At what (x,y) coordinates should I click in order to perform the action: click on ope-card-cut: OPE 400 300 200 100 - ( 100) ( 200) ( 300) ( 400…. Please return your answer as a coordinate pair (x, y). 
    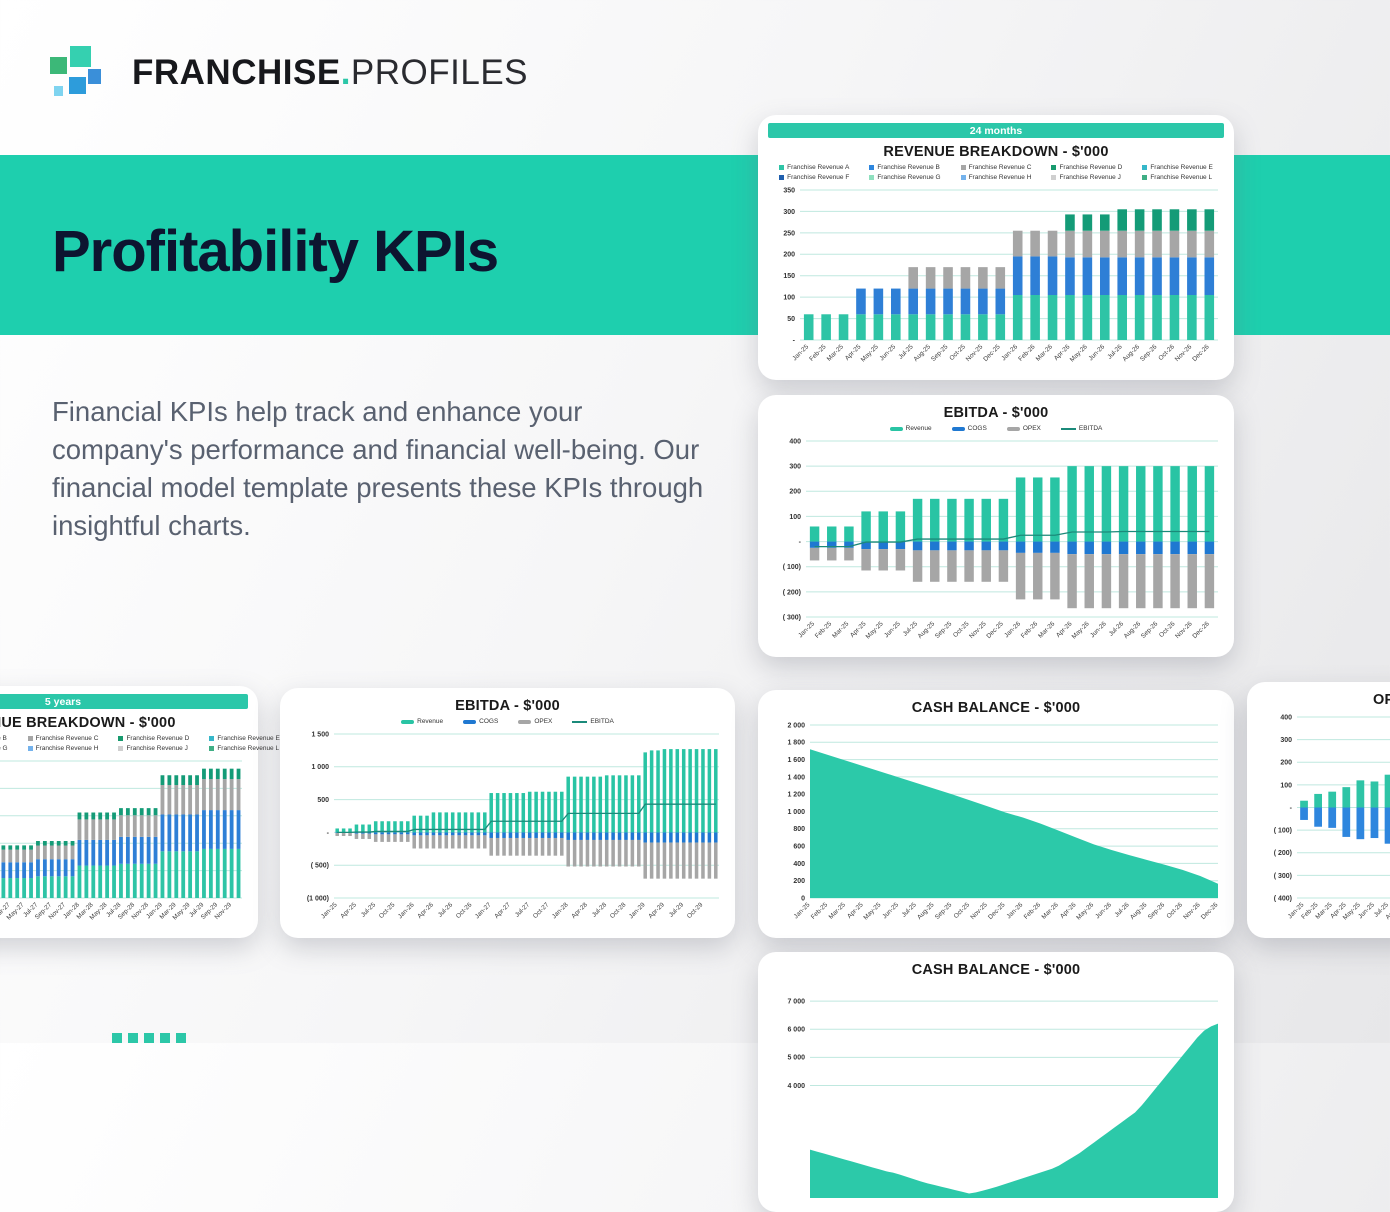
    Looking at the image, I should click on (1318, 810).